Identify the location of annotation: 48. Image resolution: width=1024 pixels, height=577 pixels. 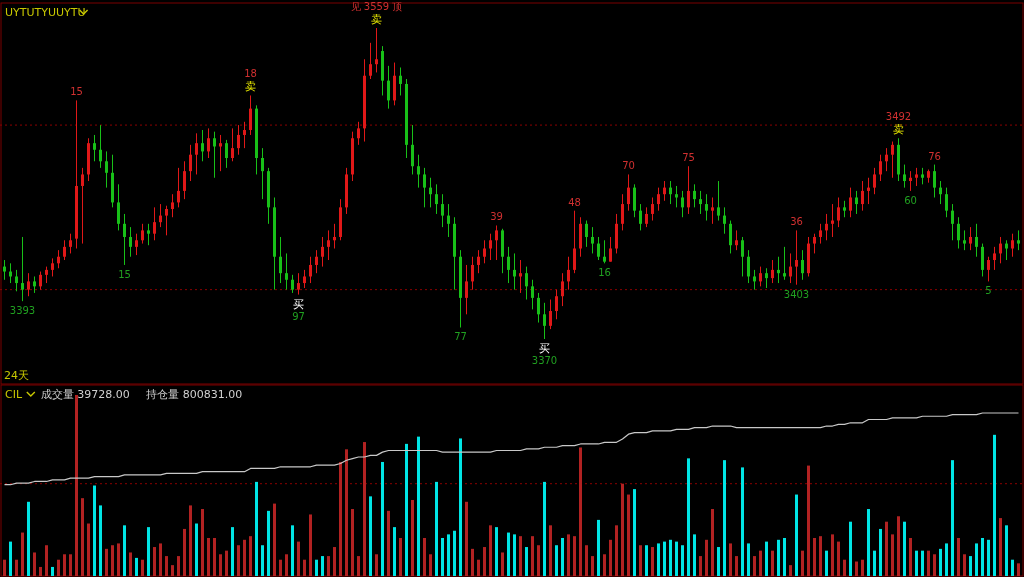
(574, 202).